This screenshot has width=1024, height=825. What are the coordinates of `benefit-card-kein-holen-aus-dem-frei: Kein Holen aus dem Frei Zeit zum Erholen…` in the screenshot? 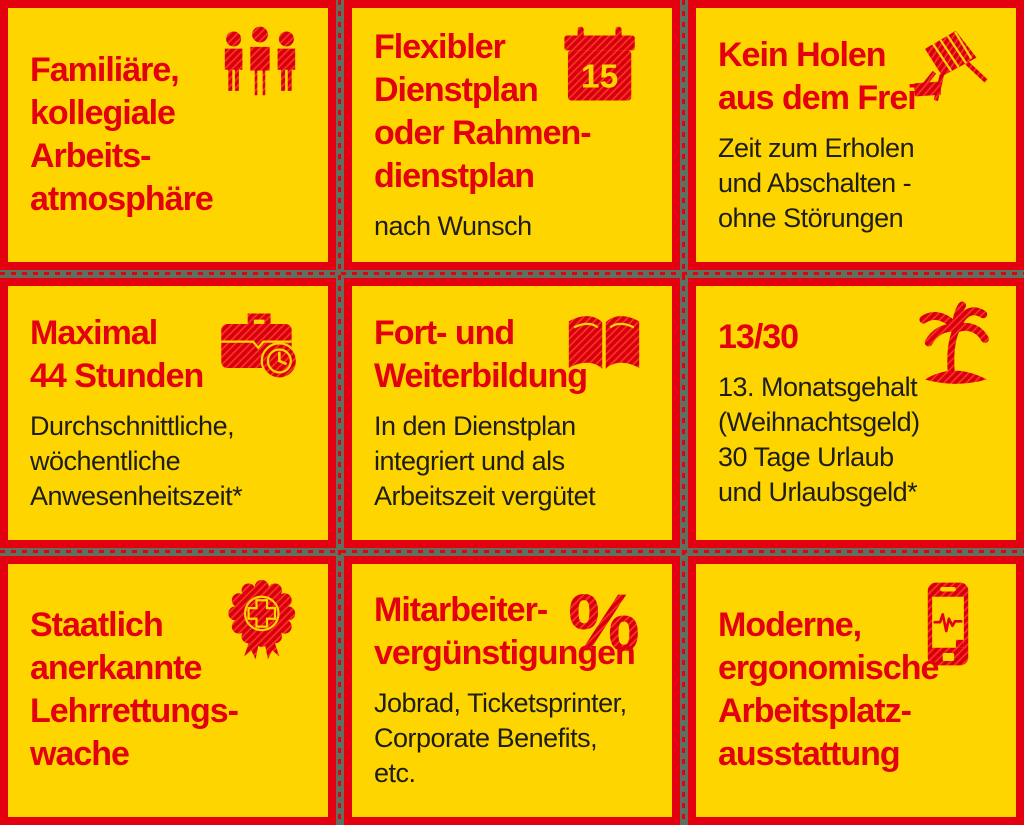 It's located at (856, 135).